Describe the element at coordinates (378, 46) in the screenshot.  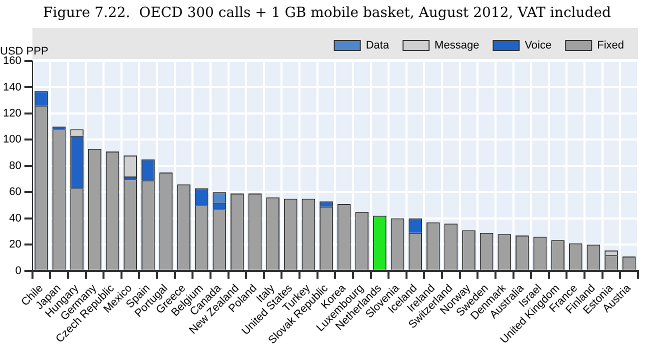
I see `legend-label: Data` at that location.